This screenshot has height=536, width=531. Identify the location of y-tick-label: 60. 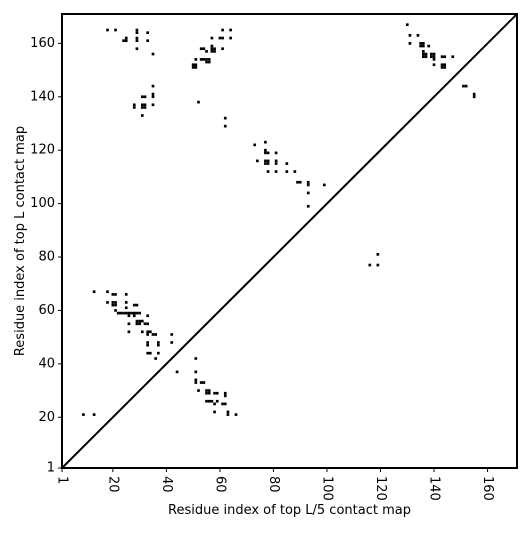
(46, 310).